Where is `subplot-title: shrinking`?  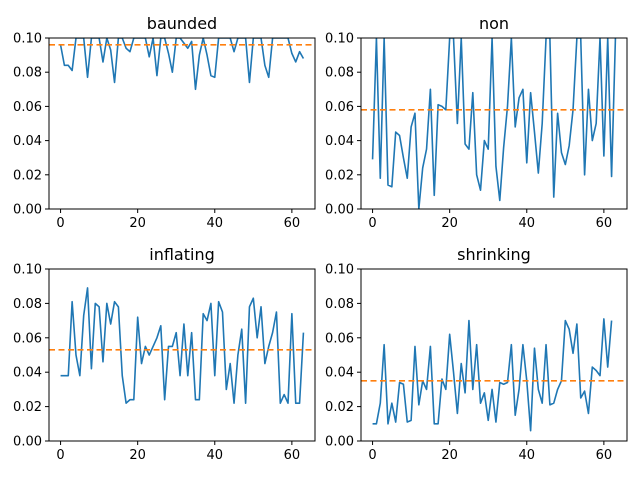
subplot-title: shrinking is located at coordinates (494, 254).